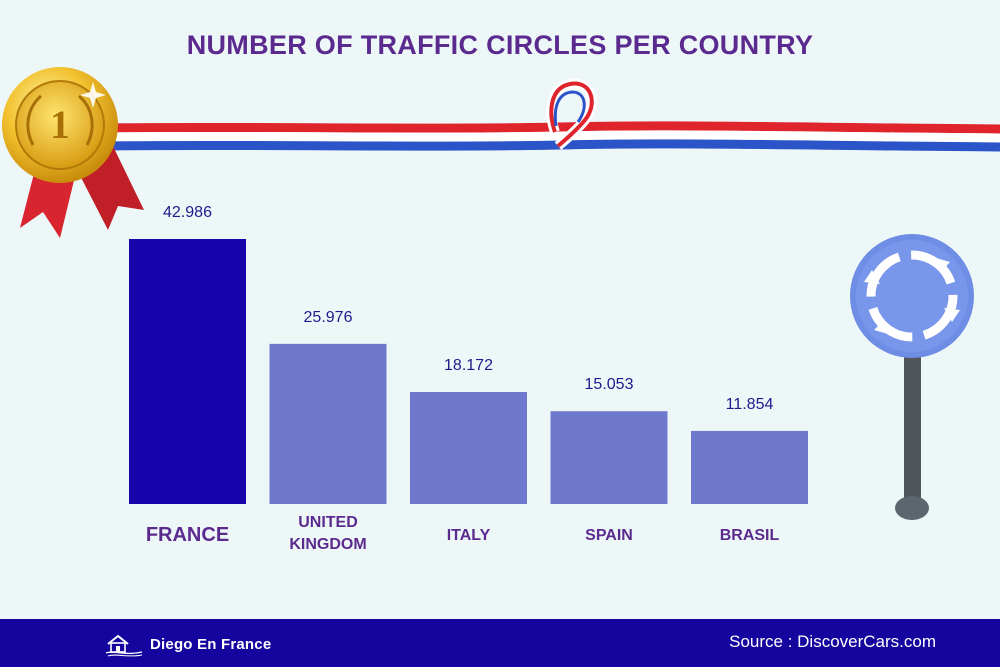 The image size is (1000, 667). I want to click on value-label-0: 42.986, so click(187, 212).